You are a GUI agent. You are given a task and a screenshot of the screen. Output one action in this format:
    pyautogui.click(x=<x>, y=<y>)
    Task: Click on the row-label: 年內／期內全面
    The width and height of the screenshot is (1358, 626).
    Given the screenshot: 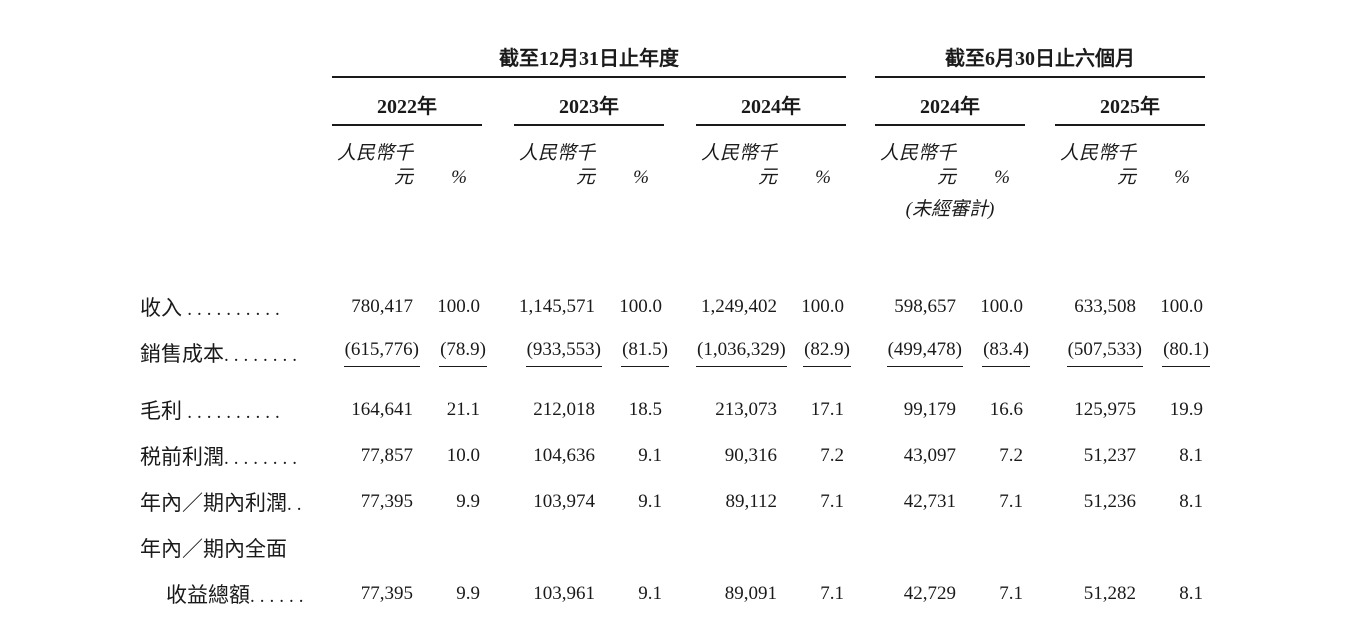 What is the action you would take?
    pyautogui.click(x=213, y=549)
    